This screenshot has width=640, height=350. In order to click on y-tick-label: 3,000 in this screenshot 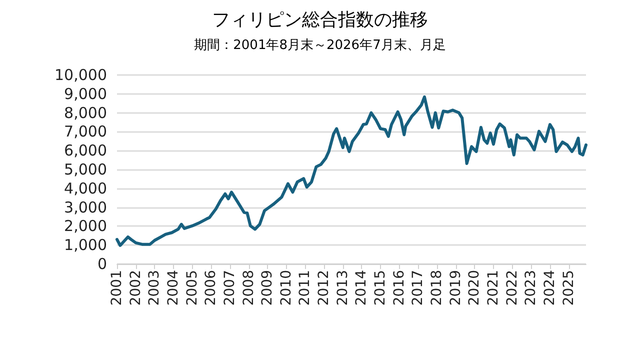, I will do `click(85, 207)`.